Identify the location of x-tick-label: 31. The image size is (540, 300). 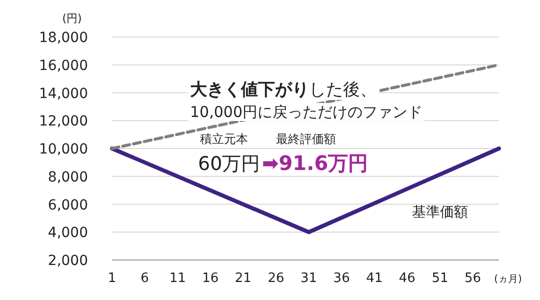
(309, 278).